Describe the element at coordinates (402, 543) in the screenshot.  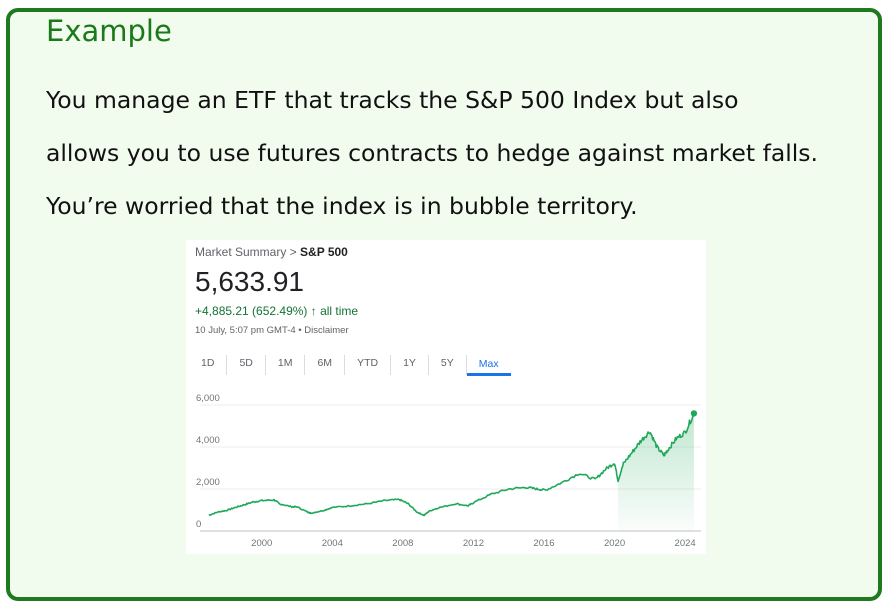
I see `x-tick-label: 2008` at that location.